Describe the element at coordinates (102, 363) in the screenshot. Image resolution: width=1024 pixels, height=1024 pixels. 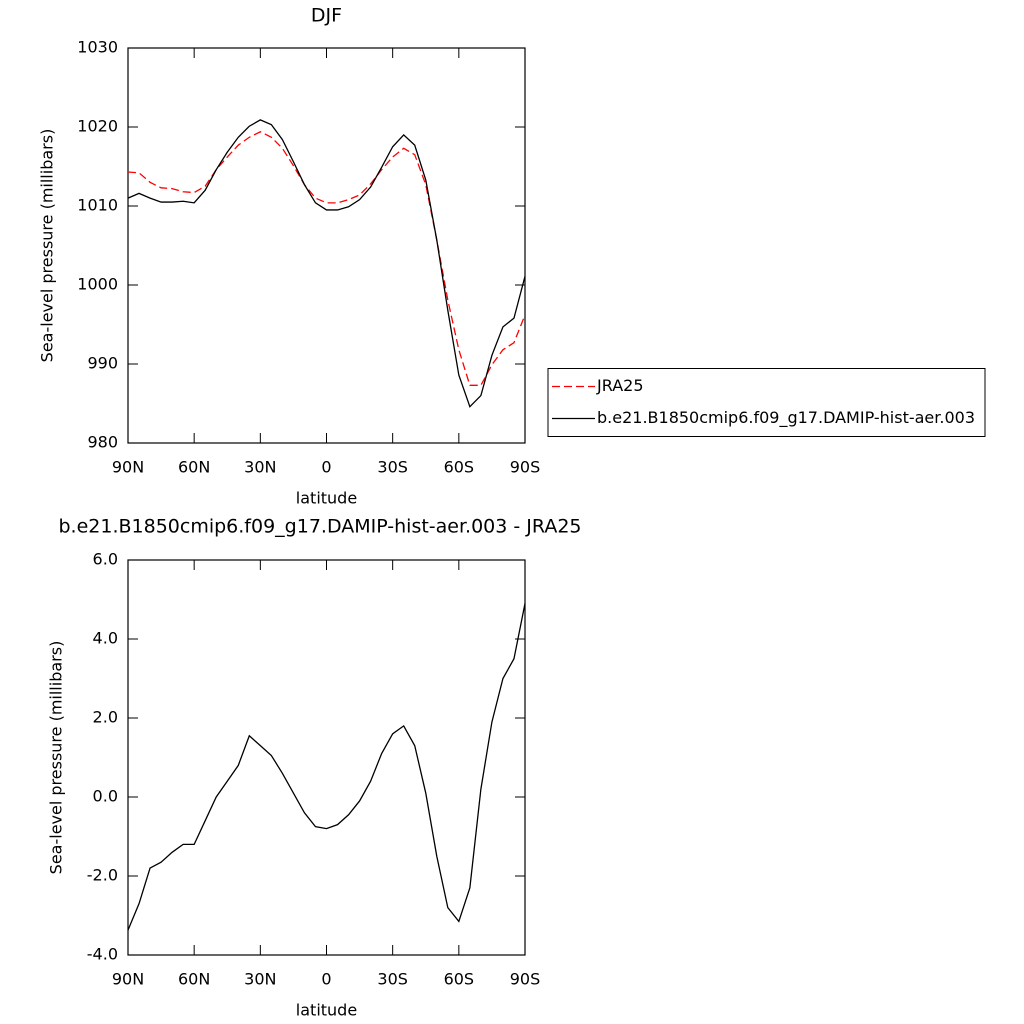
I see `y-tick-label: 990` at that location.